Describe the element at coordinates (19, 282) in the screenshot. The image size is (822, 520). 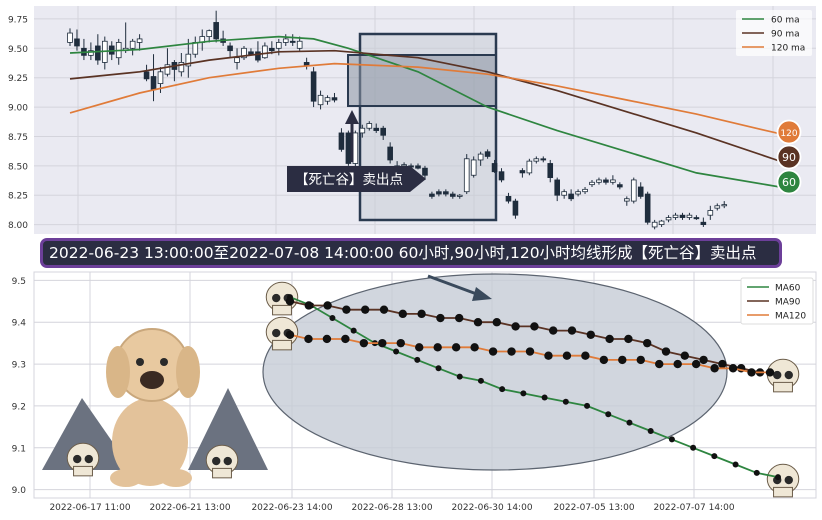
I see `y-tick-label: 9.5` at that location.